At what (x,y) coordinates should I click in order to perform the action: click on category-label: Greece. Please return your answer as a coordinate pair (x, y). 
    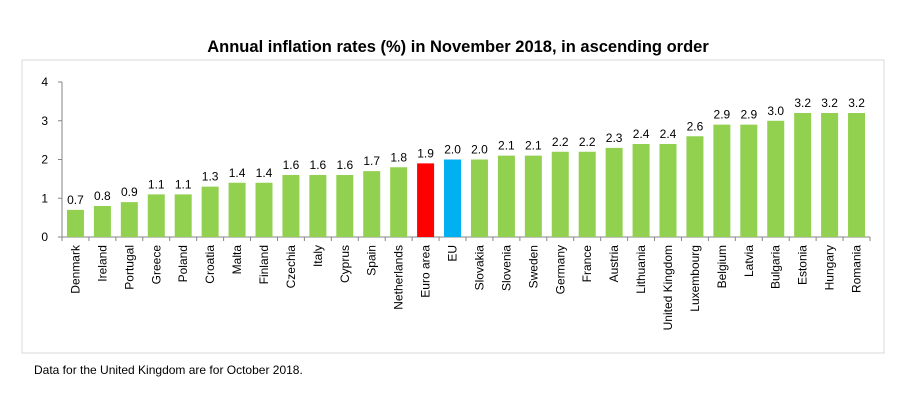
    Looking at the image, I should click on (156, 265).